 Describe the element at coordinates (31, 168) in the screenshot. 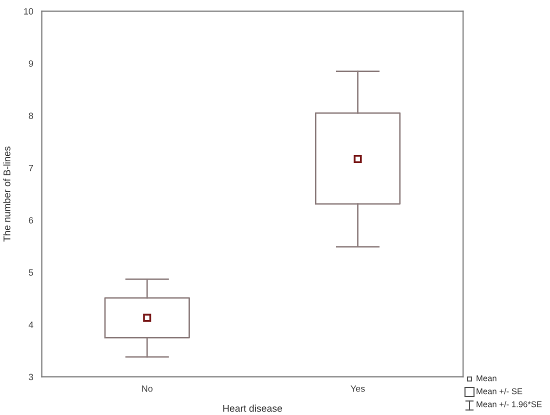

I see `y-tick-label: 7` at that location.